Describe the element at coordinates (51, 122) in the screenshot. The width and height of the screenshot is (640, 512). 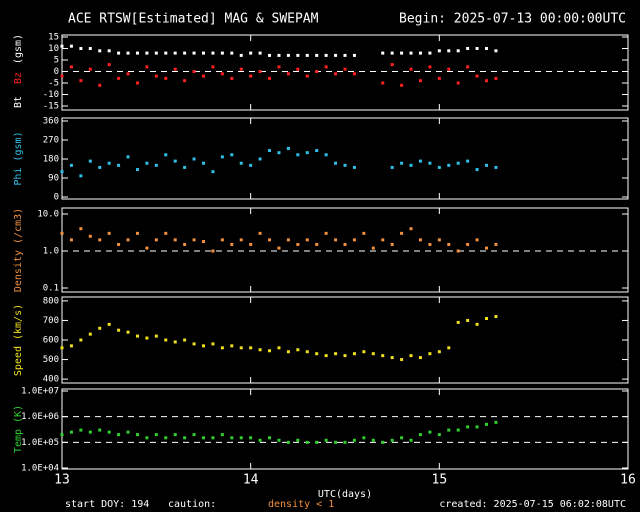
I see `y-tick-label: 360` at that location.